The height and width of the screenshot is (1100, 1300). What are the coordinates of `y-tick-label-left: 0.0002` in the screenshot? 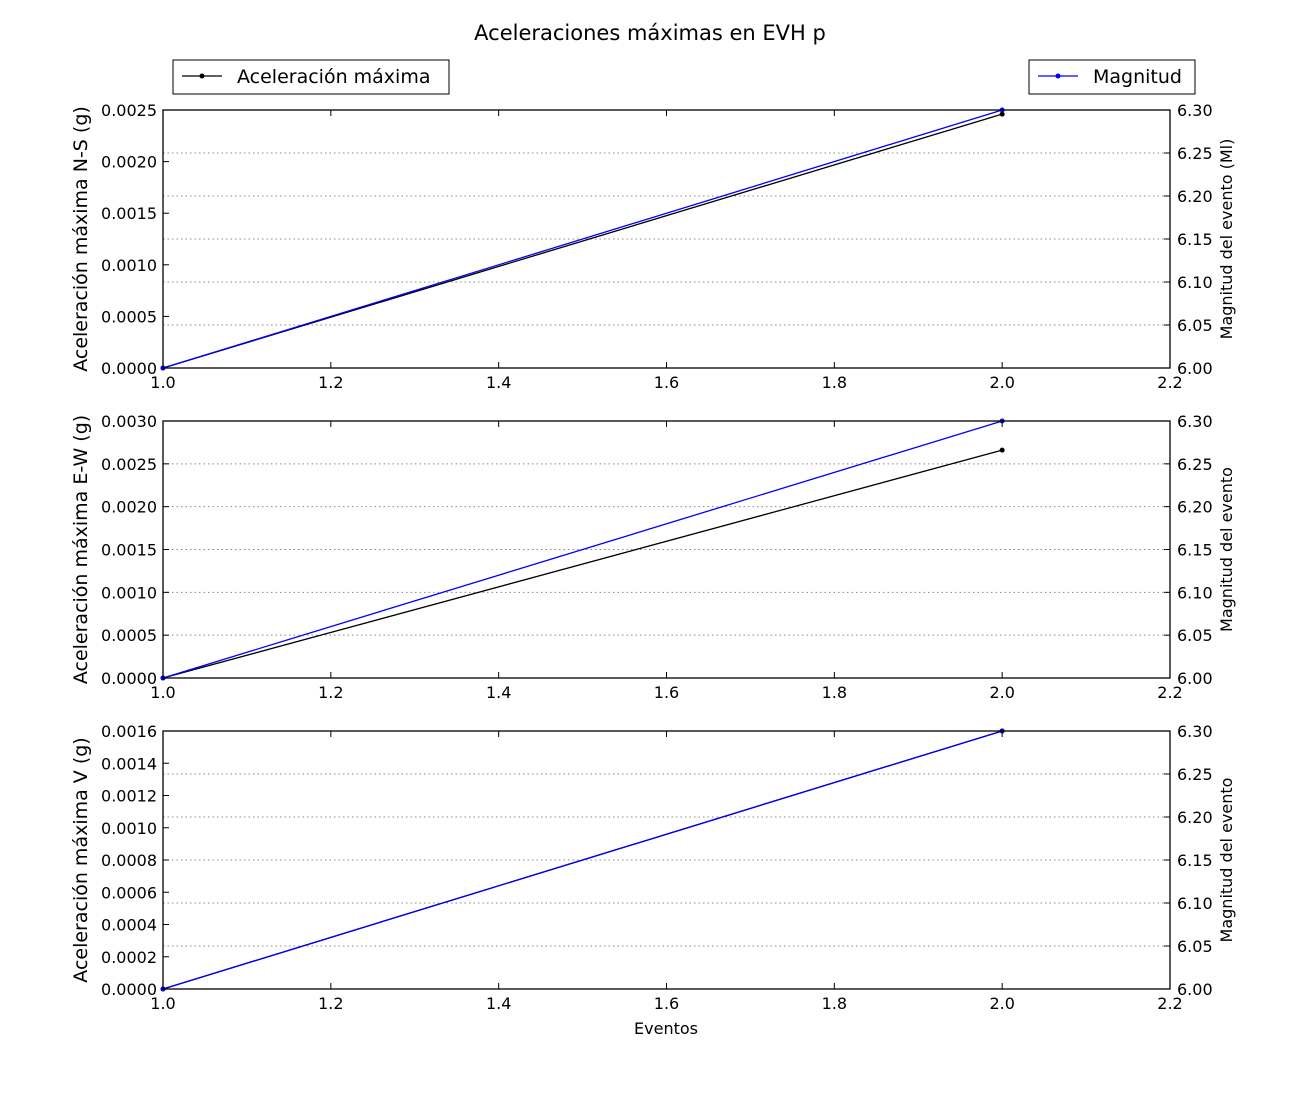 It's located at (129, 957).